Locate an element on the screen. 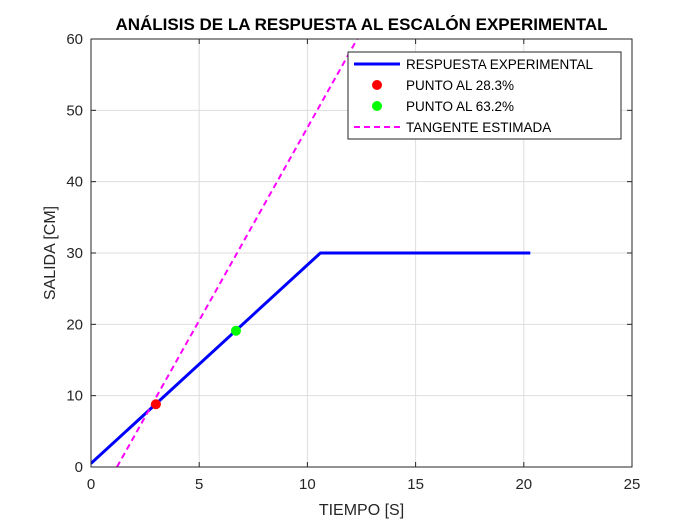 The width and height of the screenshot is (700, 525). x-axis-label: TIEMPO [S] is located at coordinates (361, 510).